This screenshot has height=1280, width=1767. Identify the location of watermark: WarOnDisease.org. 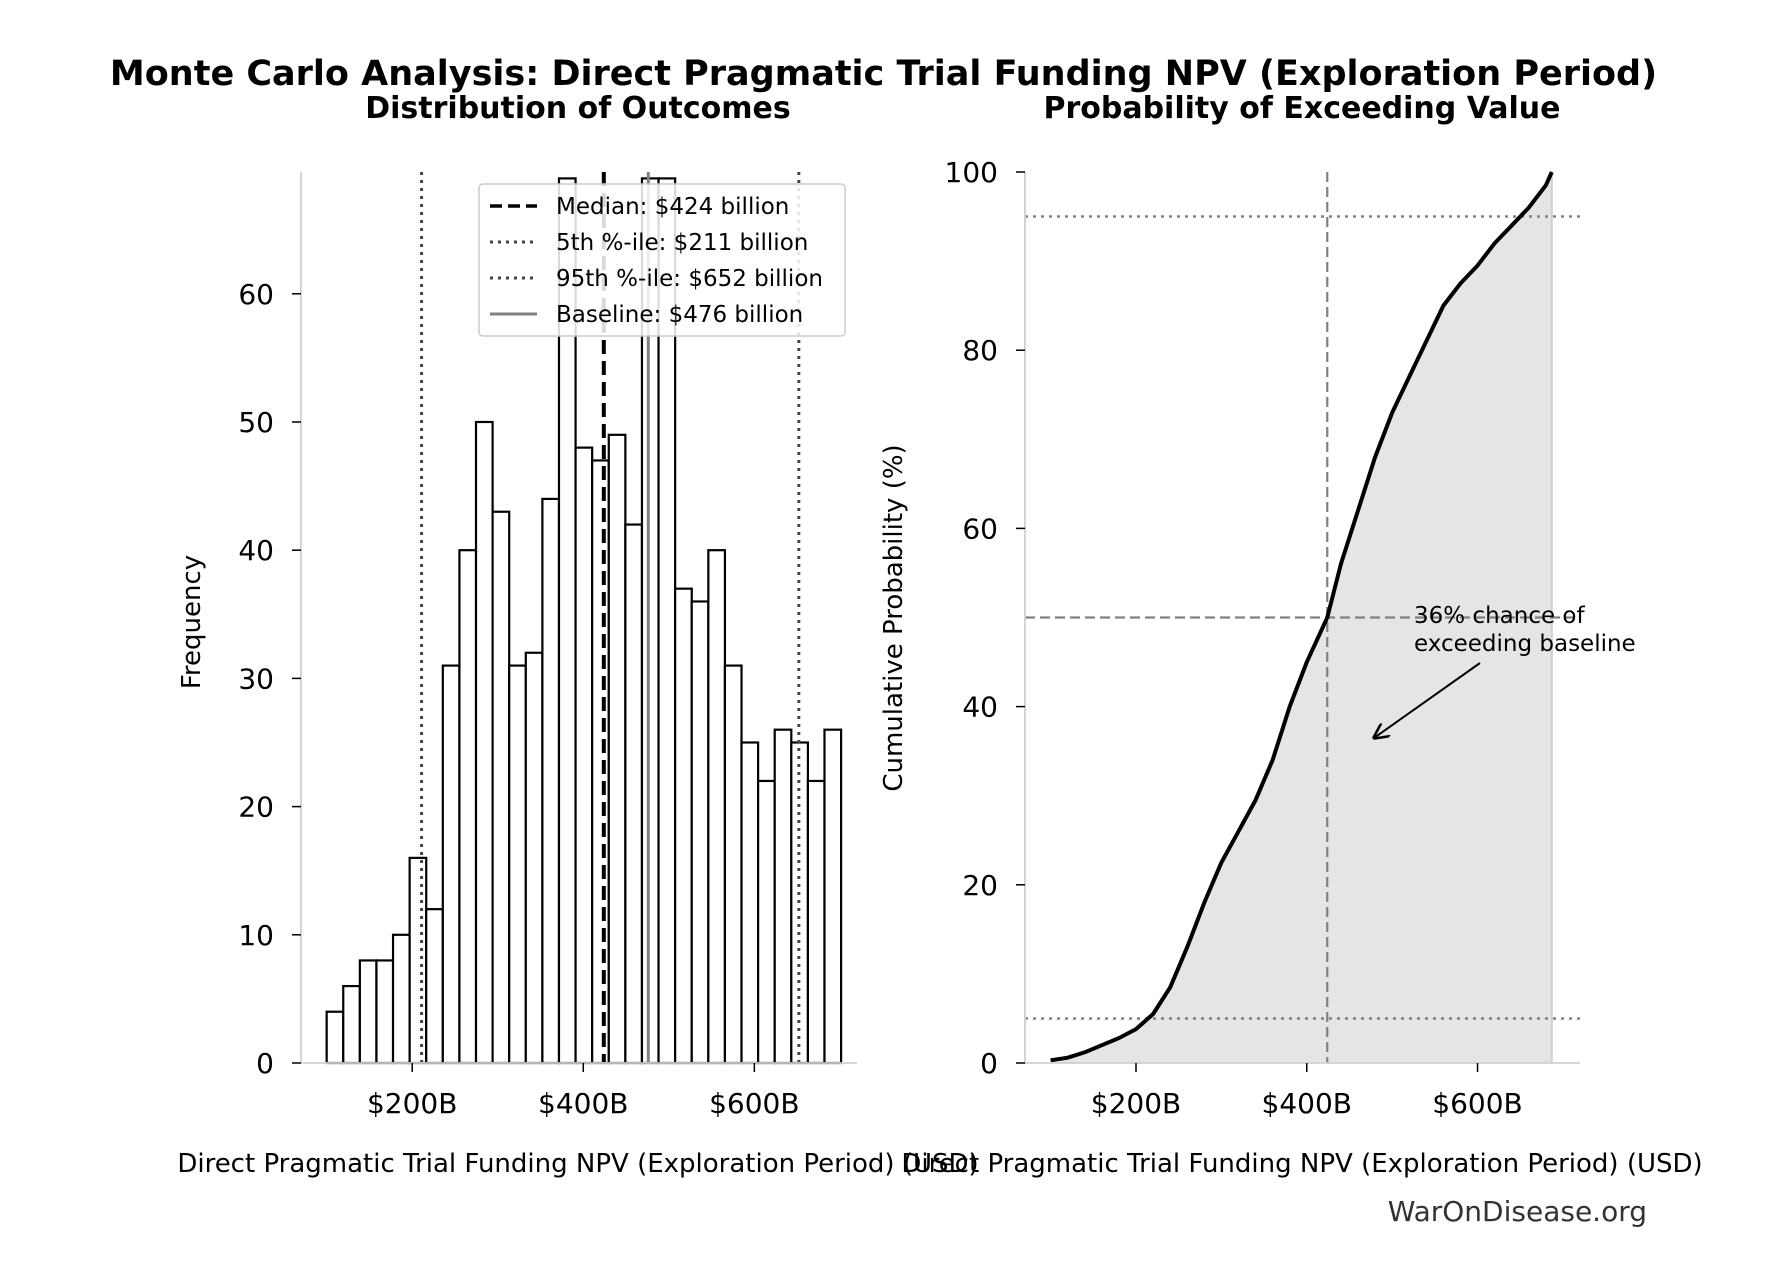
(1517, 1211).